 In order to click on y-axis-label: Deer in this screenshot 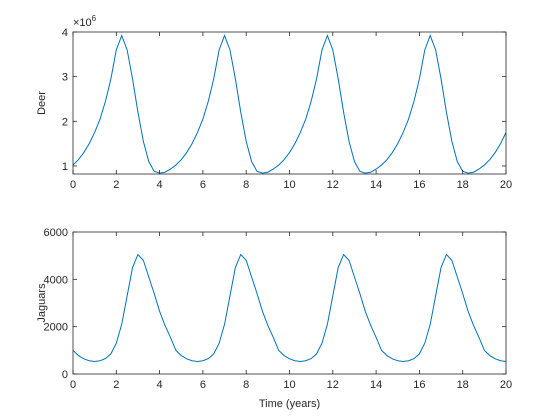, I will do `click(42, 103)`.